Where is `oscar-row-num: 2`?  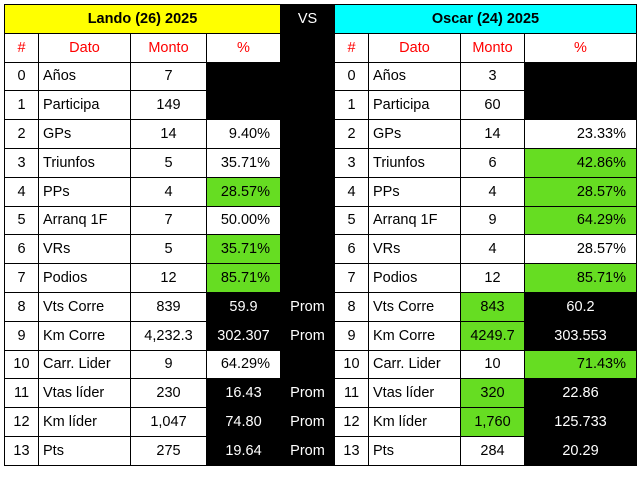
oscar-row-num: 2 is located at coordinates (351, 134).